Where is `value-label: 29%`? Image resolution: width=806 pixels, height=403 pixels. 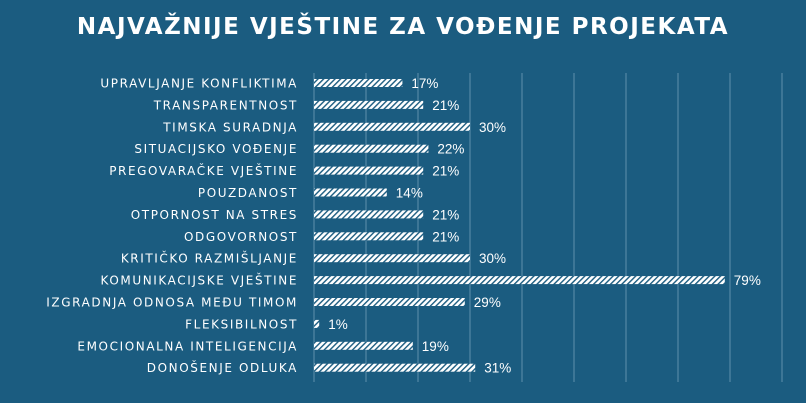 value-label: 29% is located at coordinates (487, 302).